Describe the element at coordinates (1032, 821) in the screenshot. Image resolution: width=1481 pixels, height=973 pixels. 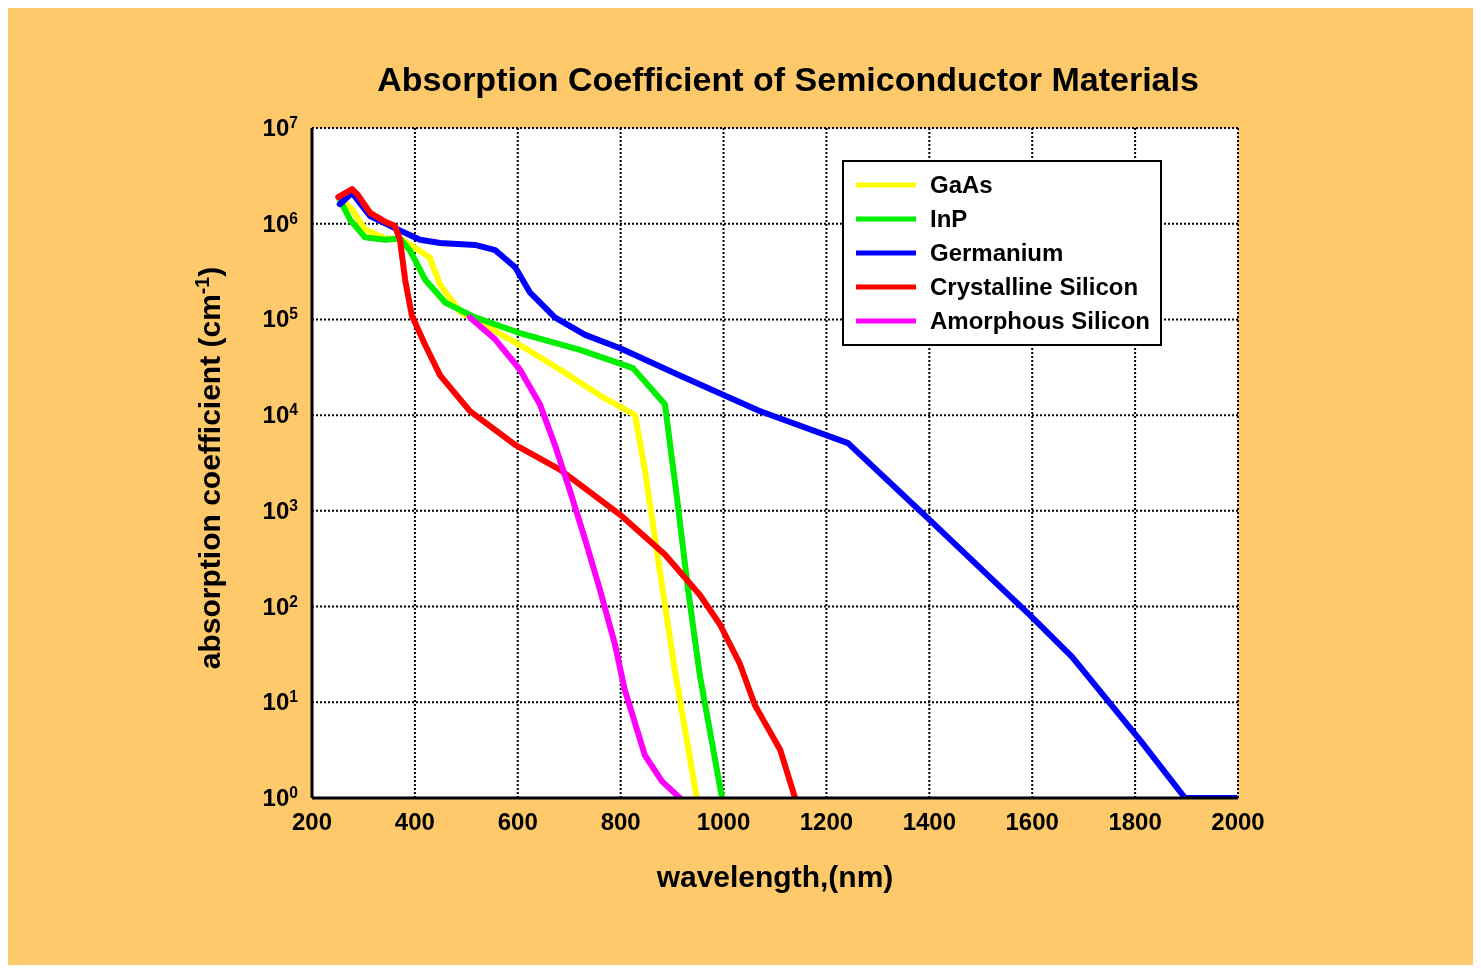
I see `x-tick-label: 1600` at that location.